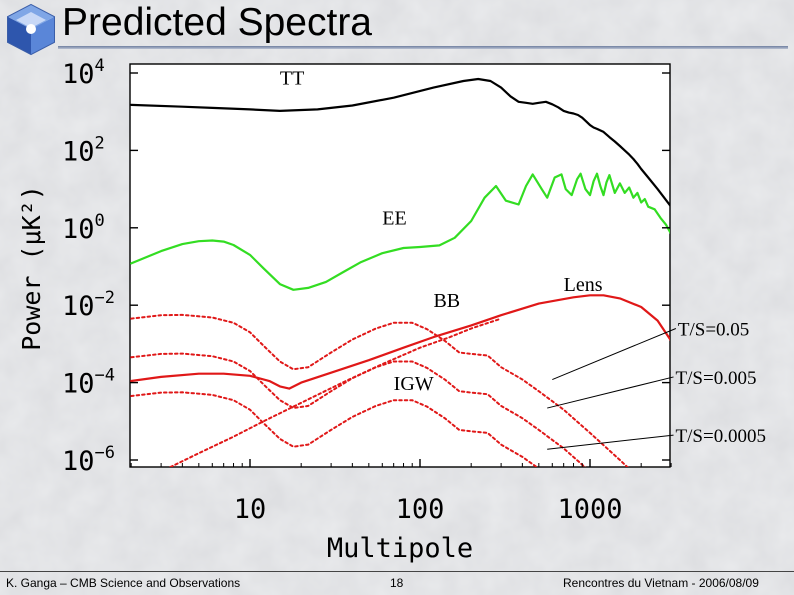 The height and width of the screenshot is (595, 794). Describe the element at coordinates (292, 79) in the screenshot. I see `annotation-tt: TT` at that location.